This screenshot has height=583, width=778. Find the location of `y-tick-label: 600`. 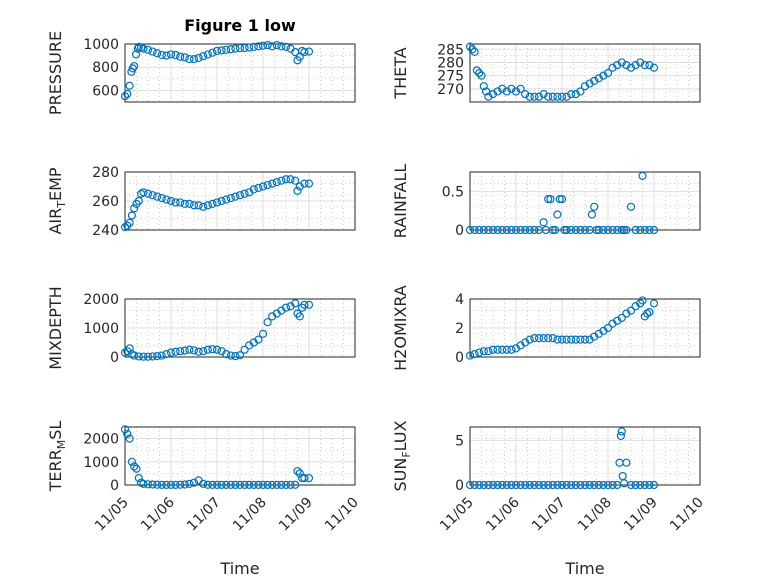

y-tick-label: 600 is located at coordinates (105, 91).